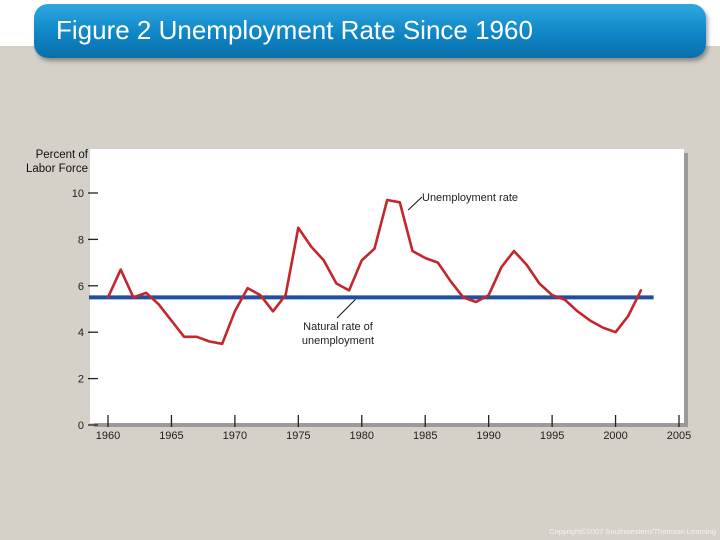  What do you see at coordinates (425, 436) in the screenshot?
I see `x-tick-label: 1985` at bounding box center [425, 436].